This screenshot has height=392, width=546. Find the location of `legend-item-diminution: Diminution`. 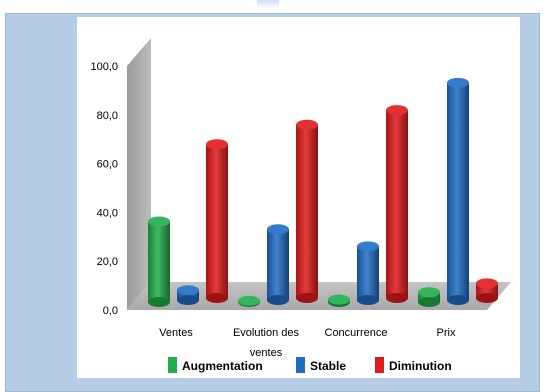

legend-item-diminution: Diminution is located at coordinates (413, 365).